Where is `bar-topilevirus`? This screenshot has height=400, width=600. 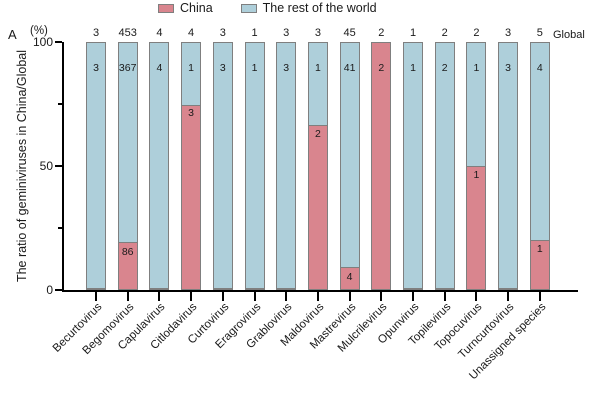
bar-topilevirus is located at coordinates (444, 166).